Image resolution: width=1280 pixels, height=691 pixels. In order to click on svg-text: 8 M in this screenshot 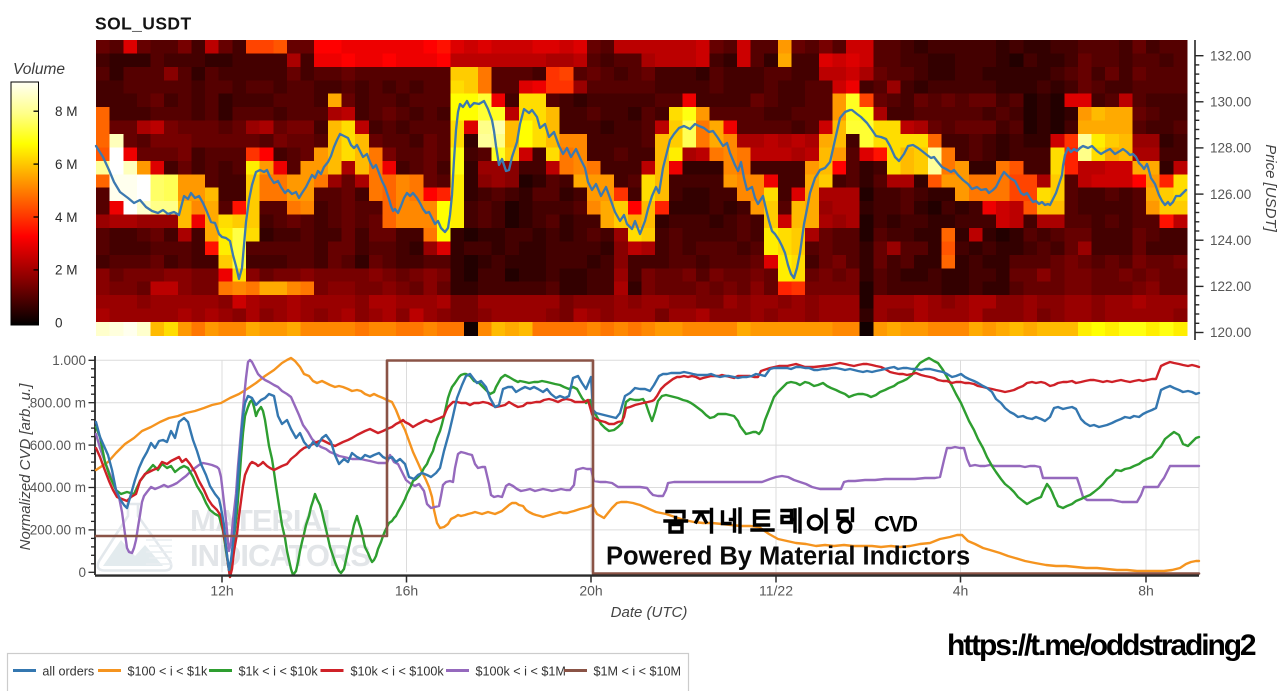, I will do `click(66, 111)`.